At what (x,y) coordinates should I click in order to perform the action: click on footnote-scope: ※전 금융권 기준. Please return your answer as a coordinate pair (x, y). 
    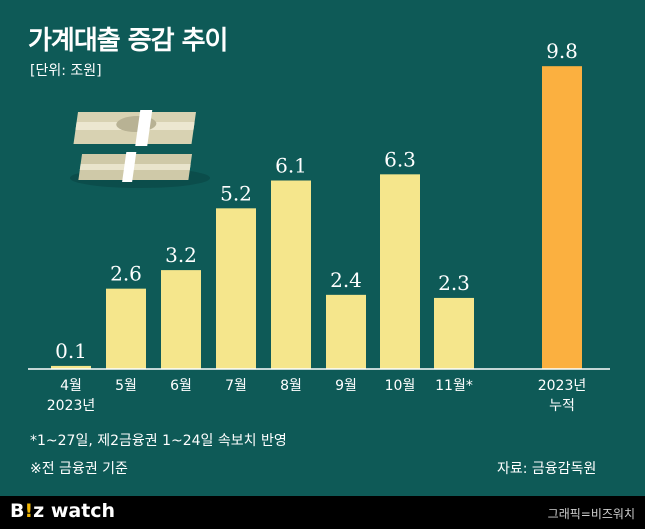
    Looking at the image, I should click on (79, 469).